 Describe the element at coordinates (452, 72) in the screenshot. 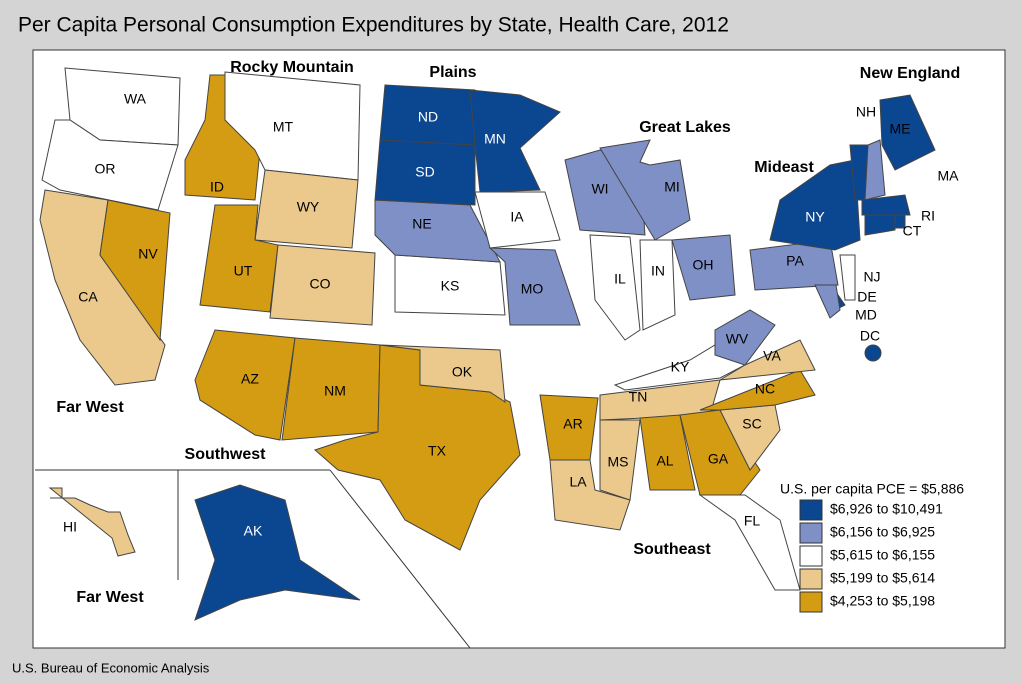

I see `region-label: Plains` at that location.